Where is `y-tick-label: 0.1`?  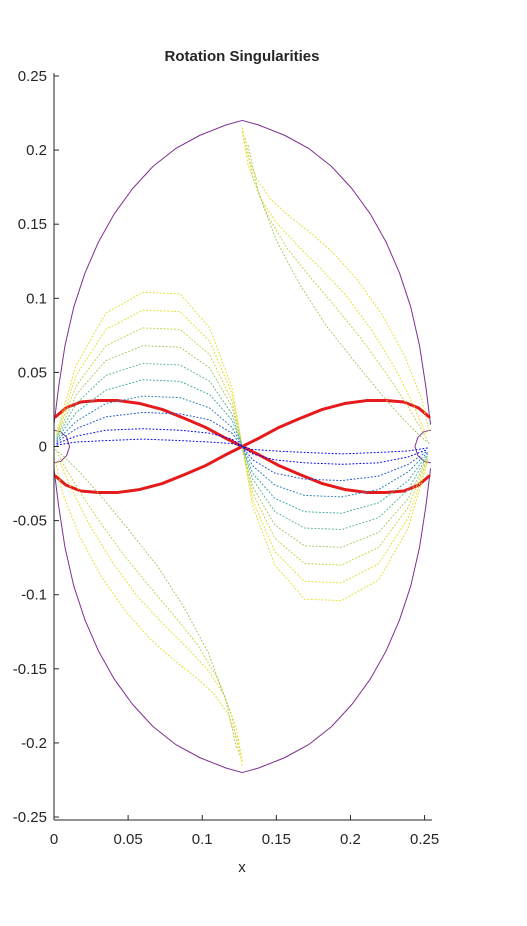
y-tick-label: 0.1 is located at coordinates (36, 298).